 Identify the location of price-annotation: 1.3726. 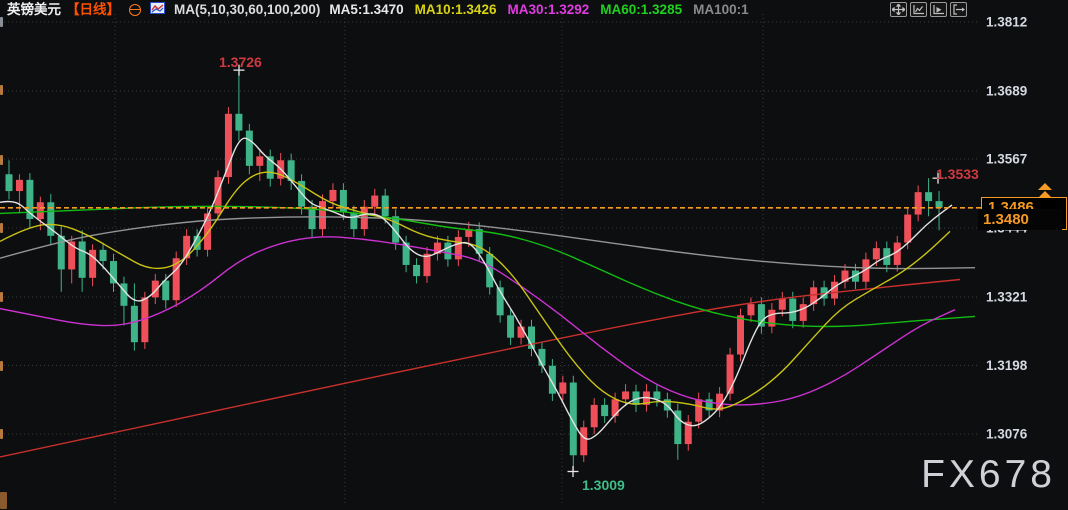
(240, 65).